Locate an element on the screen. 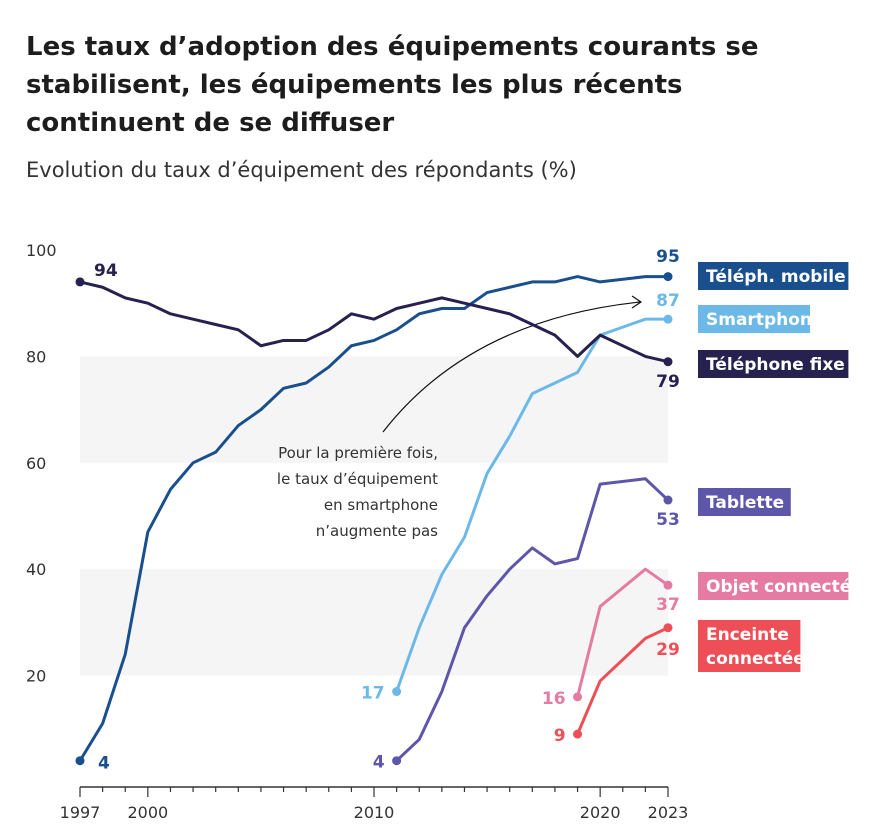 The width and height of the screenshot is (891, 840). x-tick-label: 2020 is located at coordinates (600, 812).